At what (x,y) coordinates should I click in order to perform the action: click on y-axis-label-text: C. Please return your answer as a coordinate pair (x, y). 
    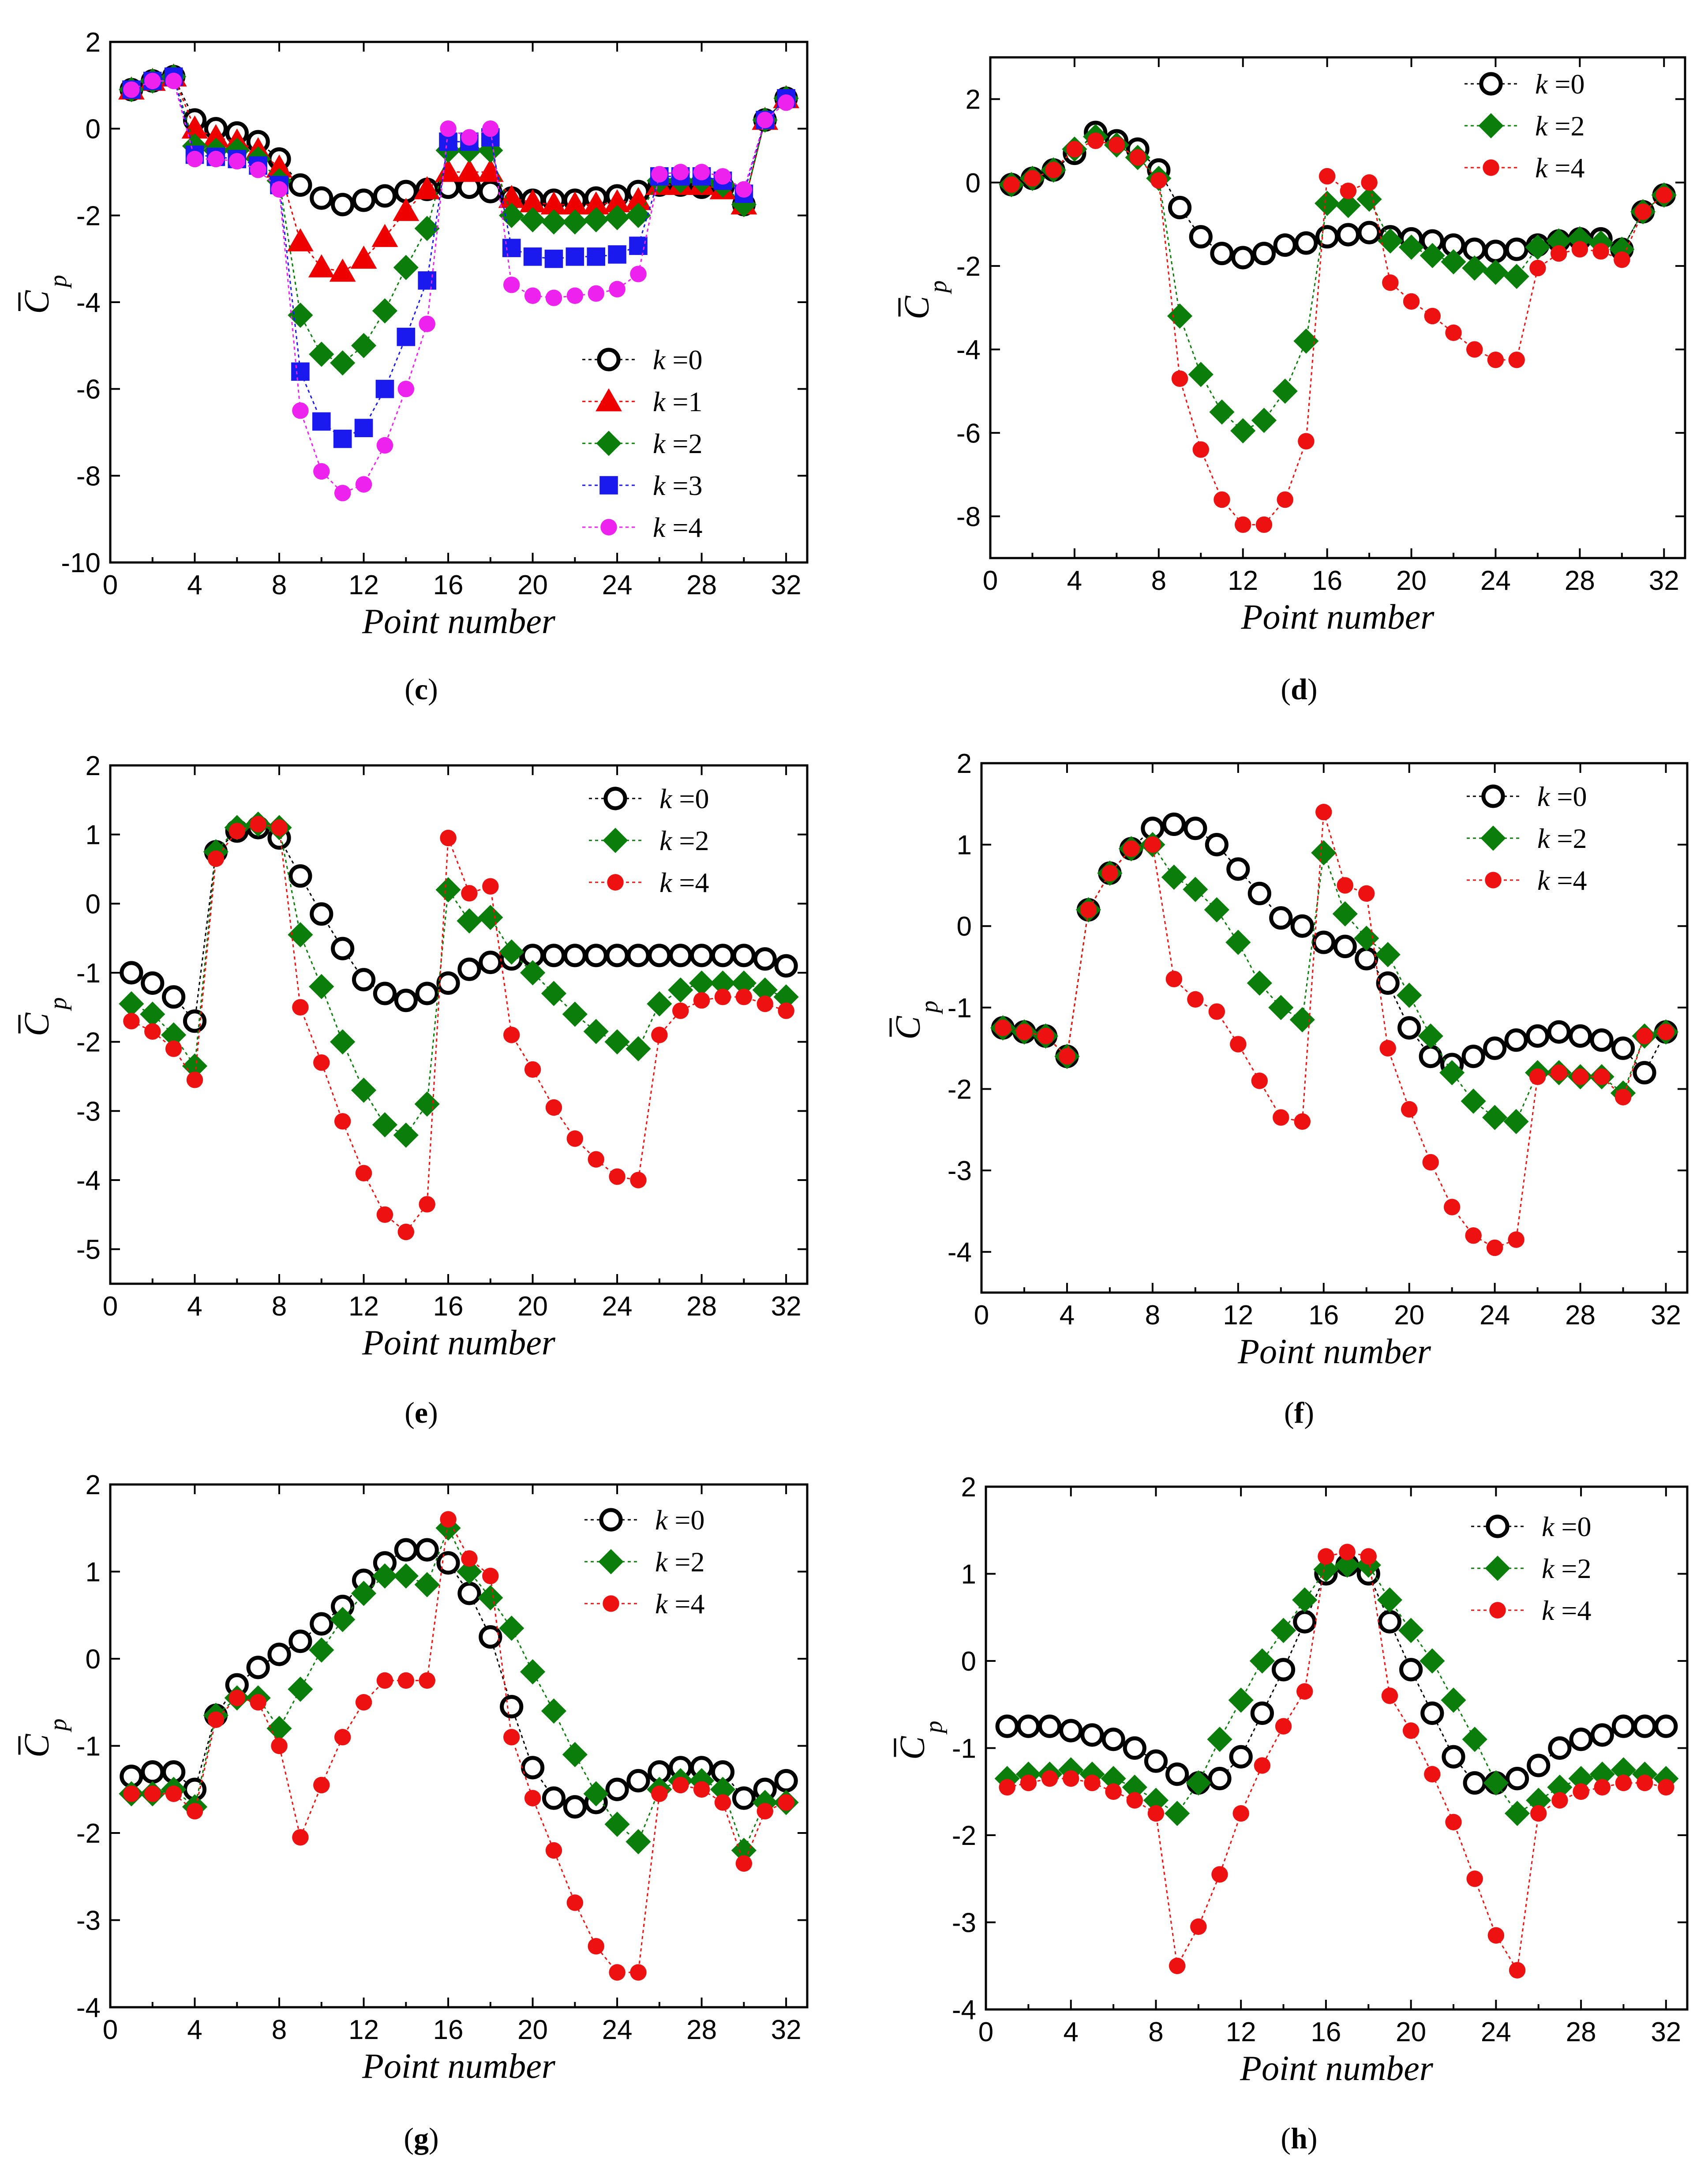
    Looking at the image, I should click on (37, 1024).